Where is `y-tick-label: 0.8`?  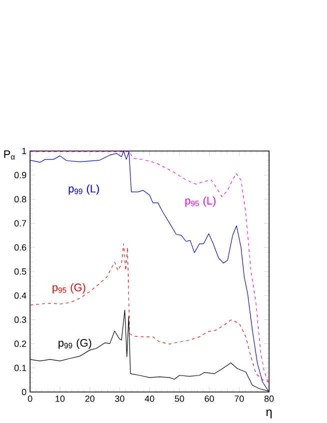 y-tick-label: 0.8 is located at coordinates (20, 199).